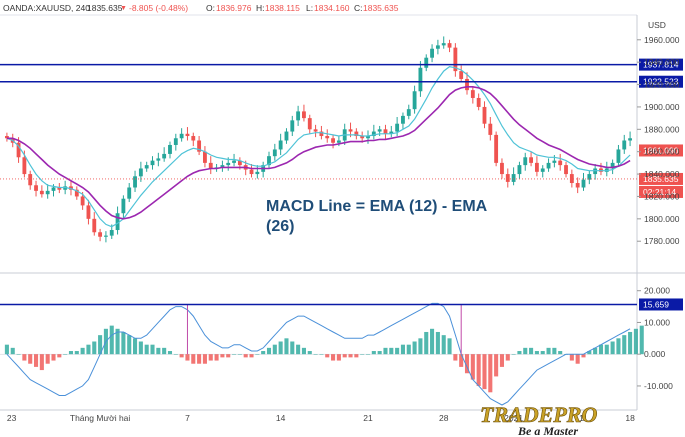  Describe the element at coordinates (657, 25) in the screenshot. I see `currency-label: USD` at that location.